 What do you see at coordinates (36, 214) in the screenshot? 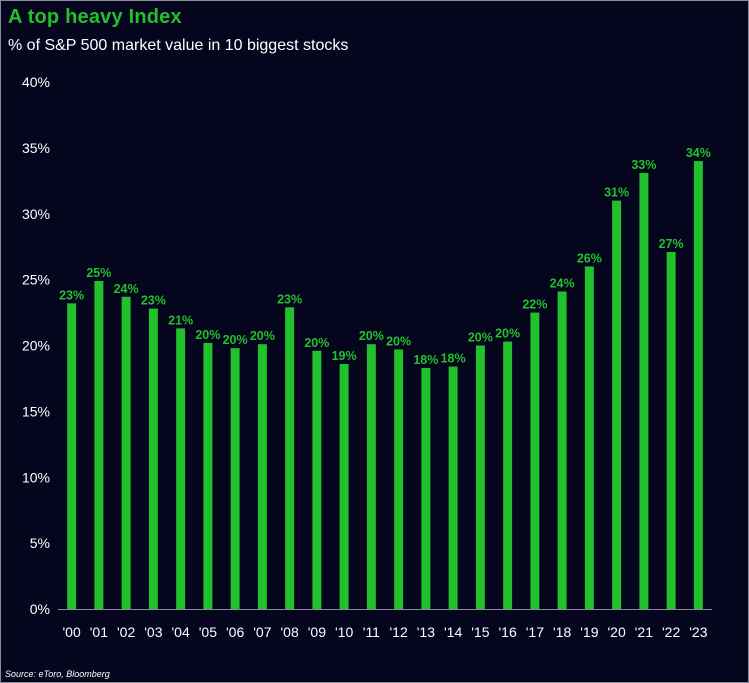
I see `y-tick-label: 30%` at bounding box center [36, 214].